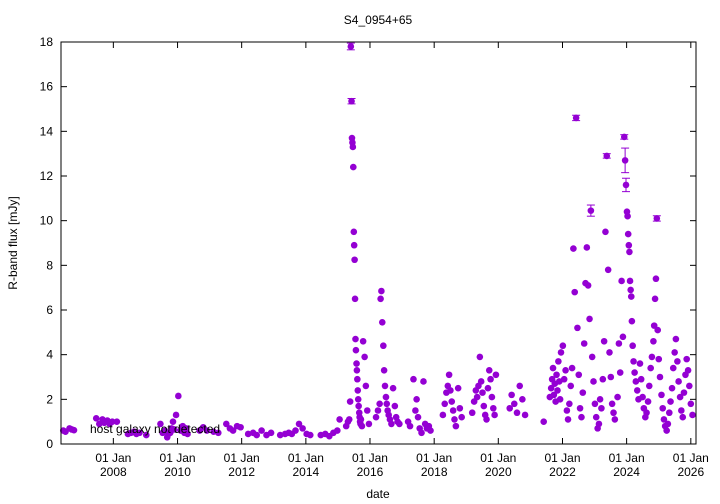 The image size is (720, 504). I want to click on y-tick-label: 0, so click(49, 444).